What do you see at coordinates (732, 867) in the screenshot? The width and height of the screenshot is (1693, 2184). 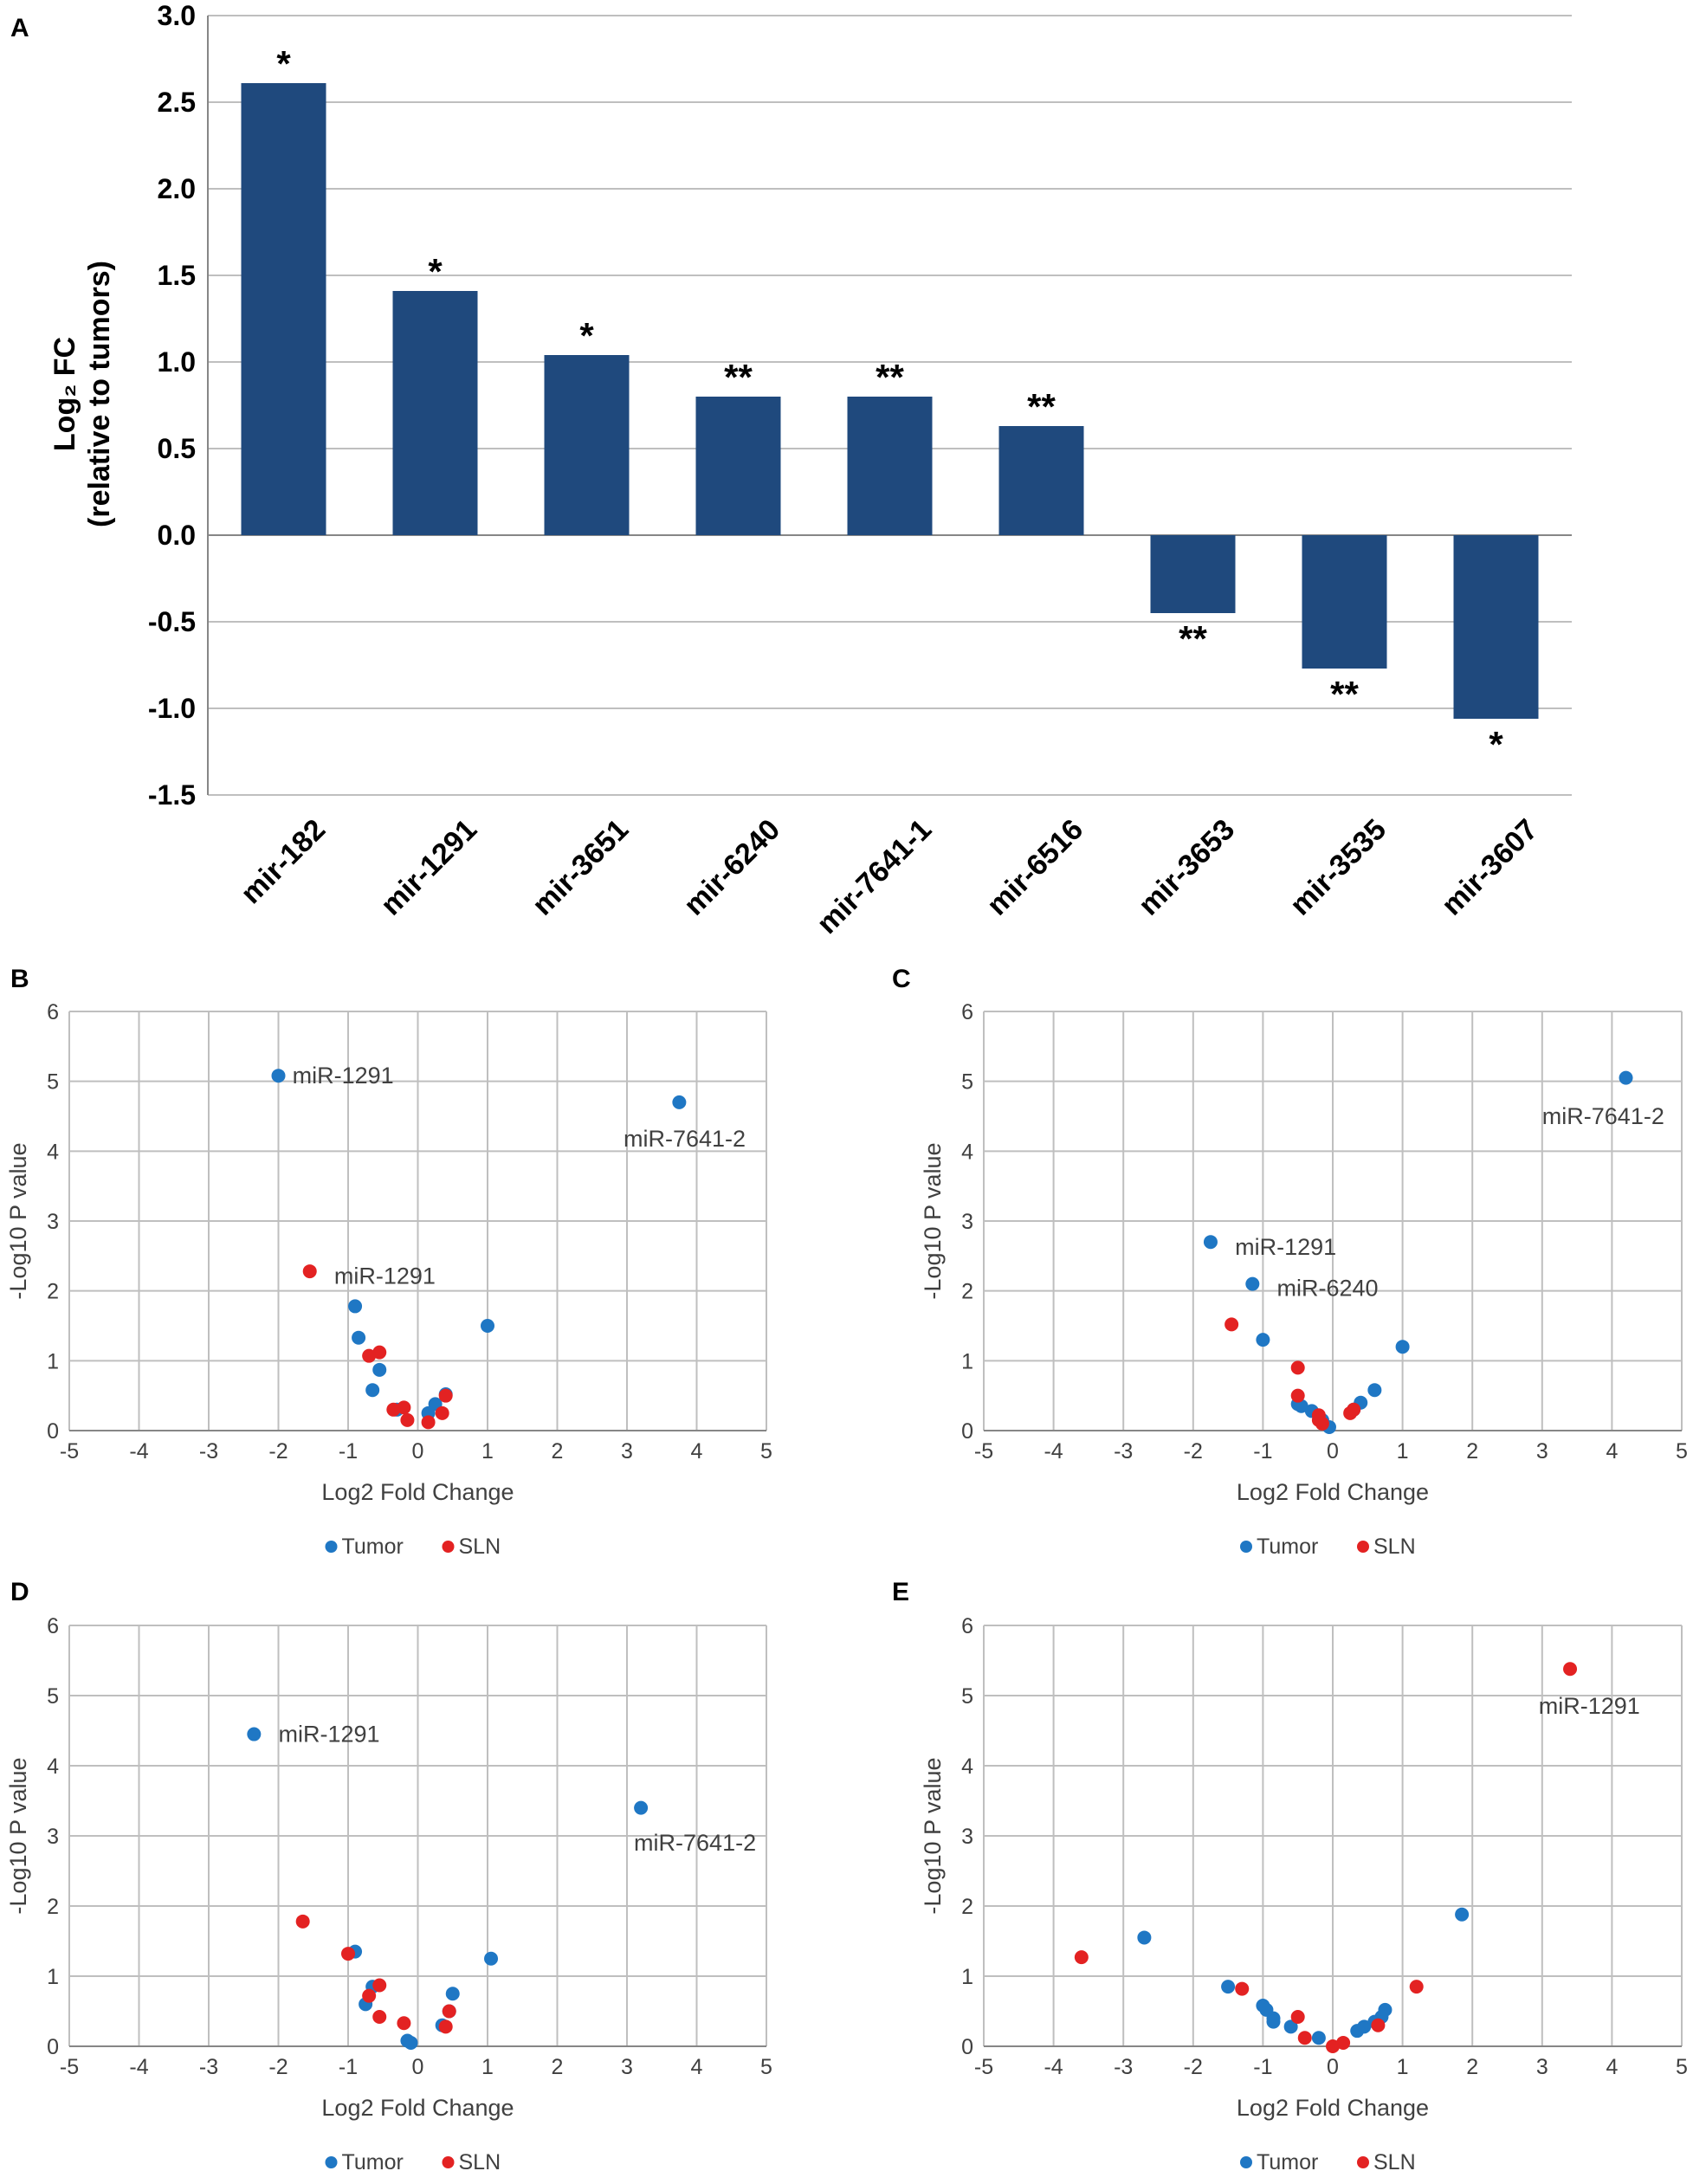 I see `category-label: mir-6240` at bounding box center [732, 867].